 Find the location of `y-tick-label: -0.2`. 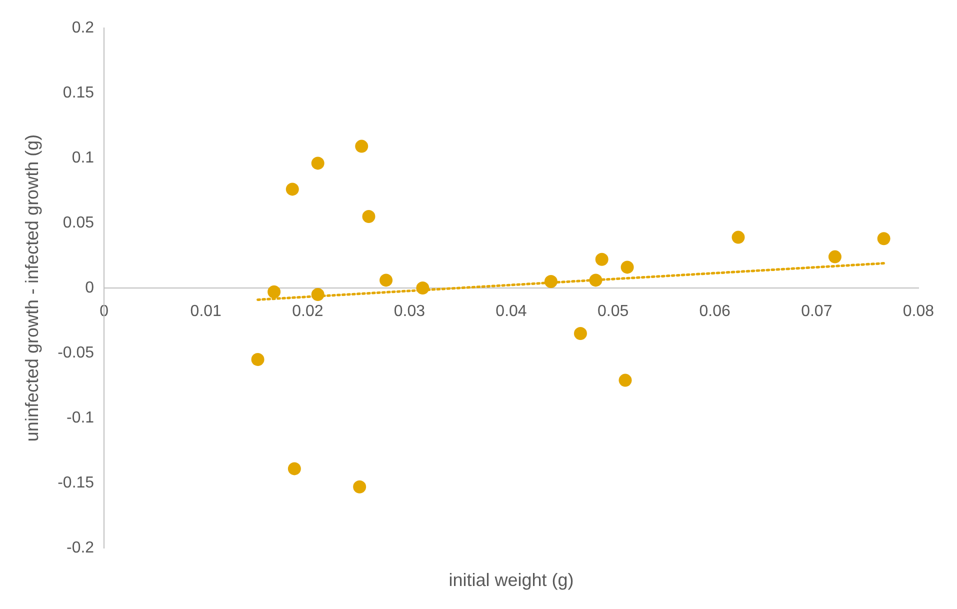

y-tick-label: -0.2 is located at coordinates (80, 547).